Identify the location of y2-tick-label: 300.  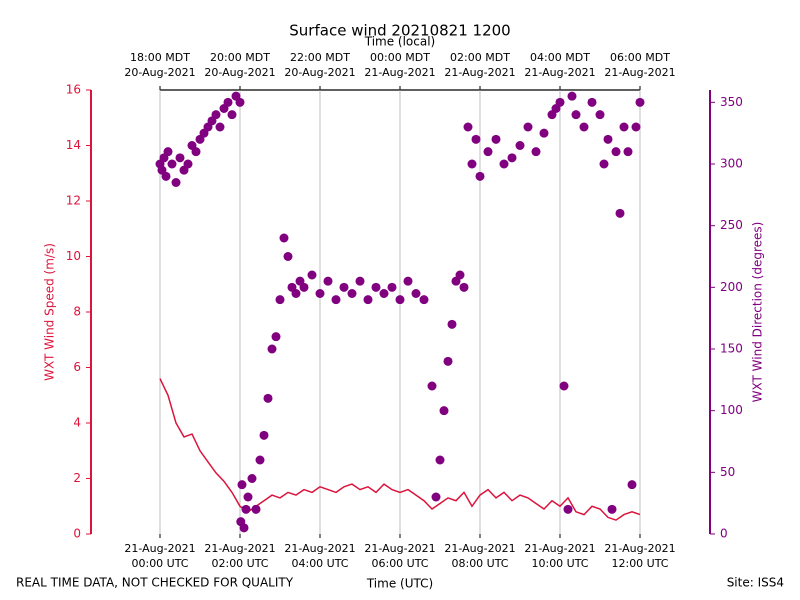
(731, 164).